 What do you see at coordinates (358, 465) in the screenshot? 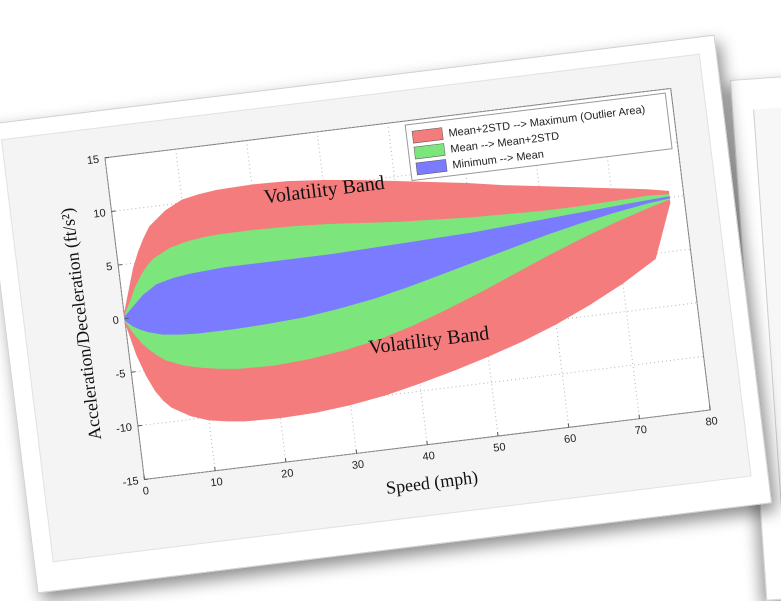
I see `x-tick-label: 30` at bounding box center [358, 465].